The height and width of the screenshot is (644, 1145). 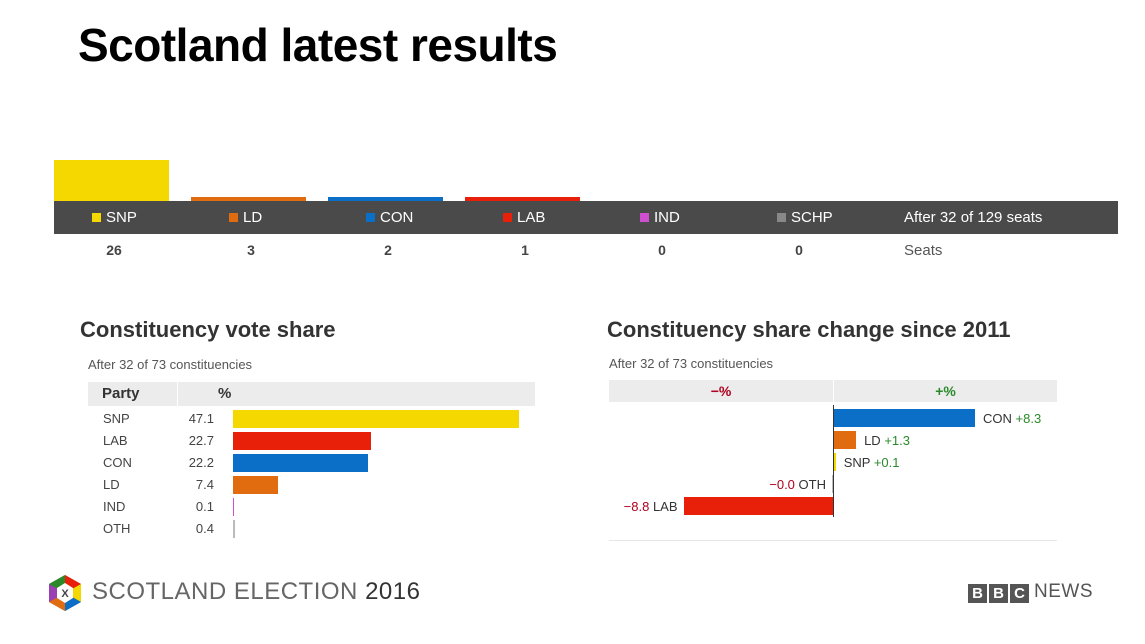 I want to click on vote-share-value-label: 47.1, so click(x=201, y=418).